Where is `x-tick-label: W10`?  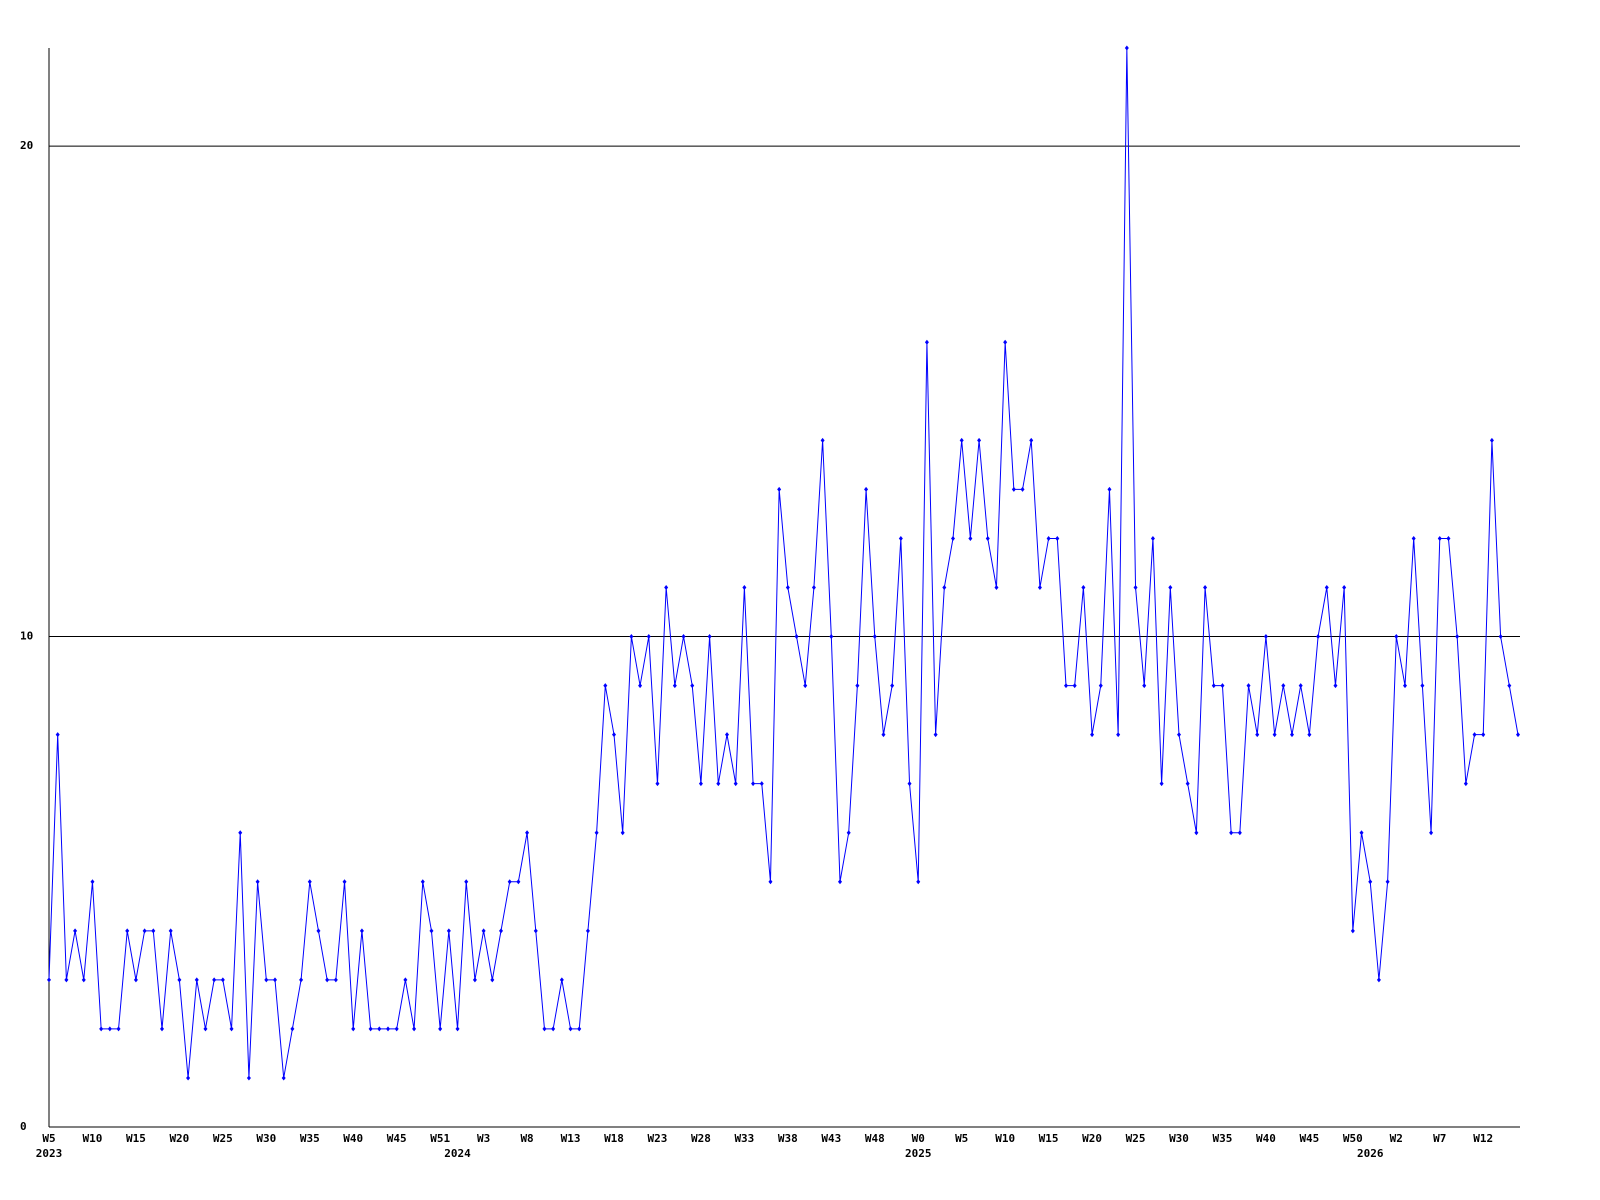
x-tick-label: W10 is located at coordinates (1005, 1138).